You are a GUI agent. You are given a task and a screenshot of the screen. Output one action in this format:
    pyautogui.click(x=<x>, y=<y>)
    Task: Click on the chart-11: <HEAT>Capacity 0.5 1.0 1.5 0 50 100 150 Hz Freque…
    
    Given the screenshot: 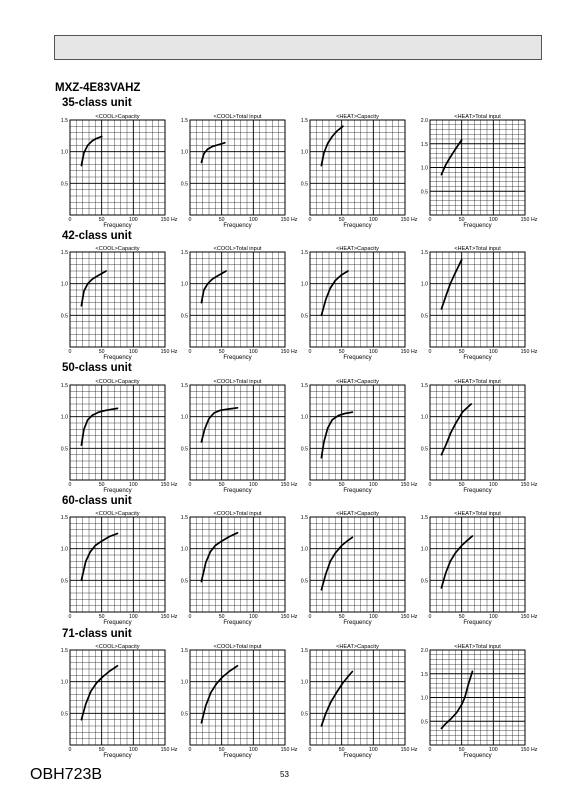 What is the action you would take?
    pyautogui.click(x=359, y=436)
    